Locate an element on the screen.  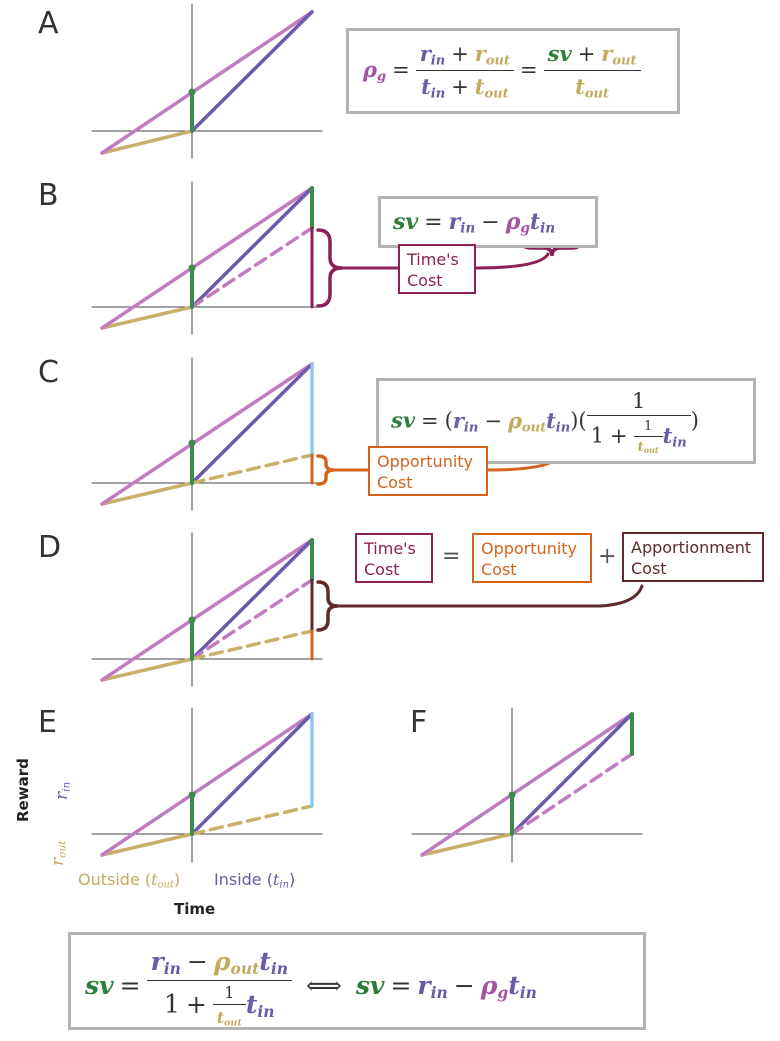
equation-box-final: sv = rin − ρouttin 1 +1 tout tin ⟺ sv = rin − ρgtin is located at coordinates (357, 981).